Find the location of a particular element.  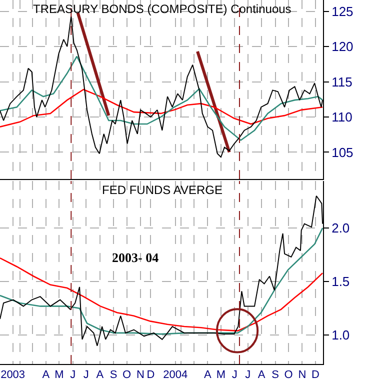

y-tick-label: 1.5 is located at coordinates (341, 282).